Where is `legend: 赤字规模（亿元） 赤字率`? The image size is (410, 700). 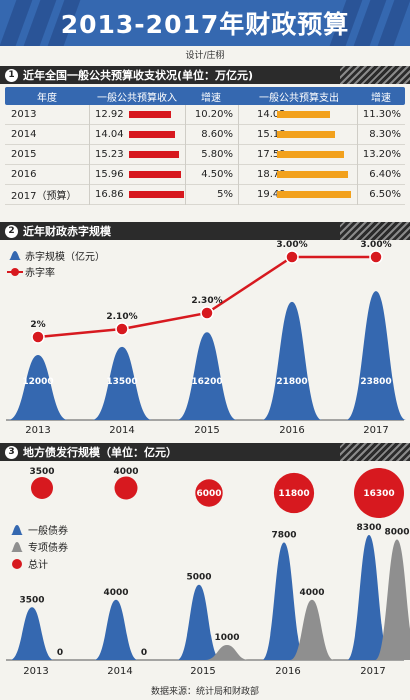
legend: 赤字规模（亿元） 赤字率 is located at coordinates (56, 264).